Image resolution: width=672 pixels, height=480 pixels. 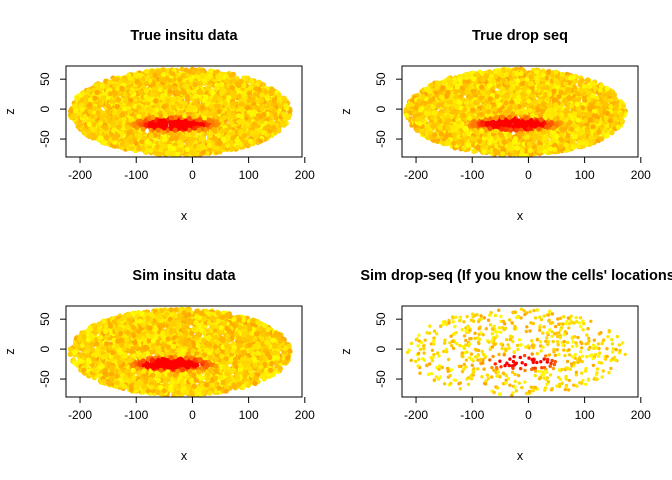 I want to click on x-tick-label: 200, so click(x=305, y=175).